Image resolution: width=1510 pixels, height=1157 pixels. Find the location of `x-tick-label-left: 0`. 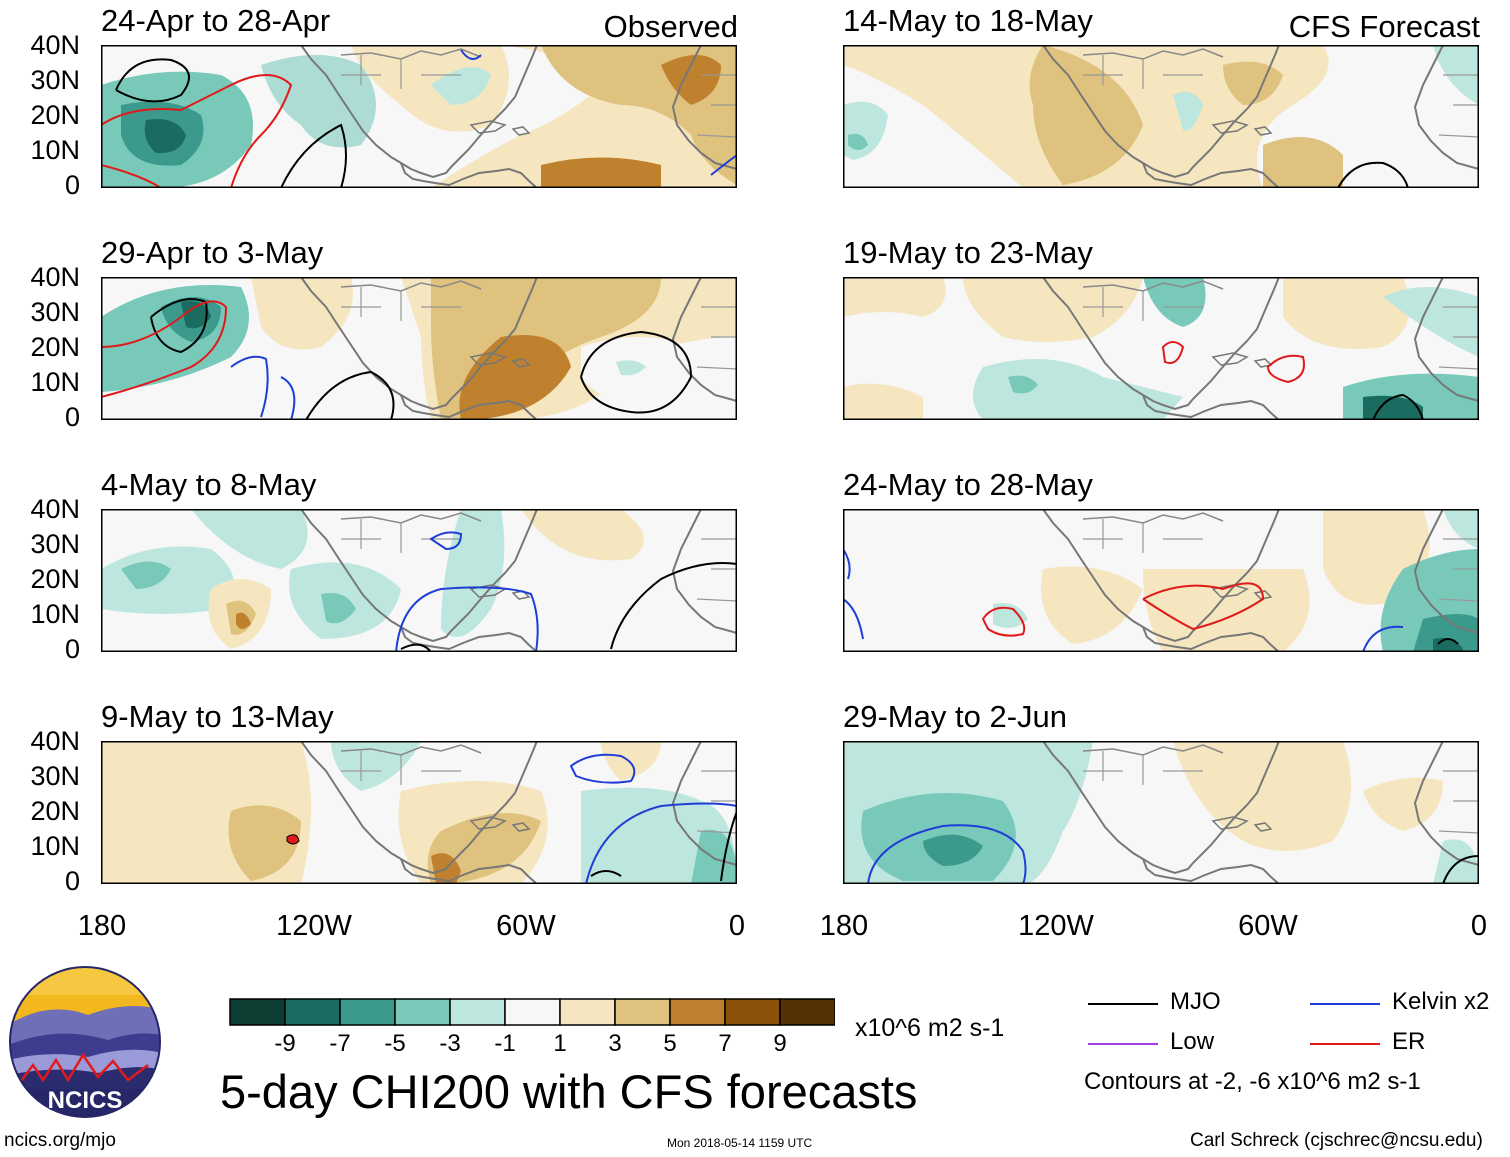

x-tick-label-left: 0 is located at coordinates (737, 926).